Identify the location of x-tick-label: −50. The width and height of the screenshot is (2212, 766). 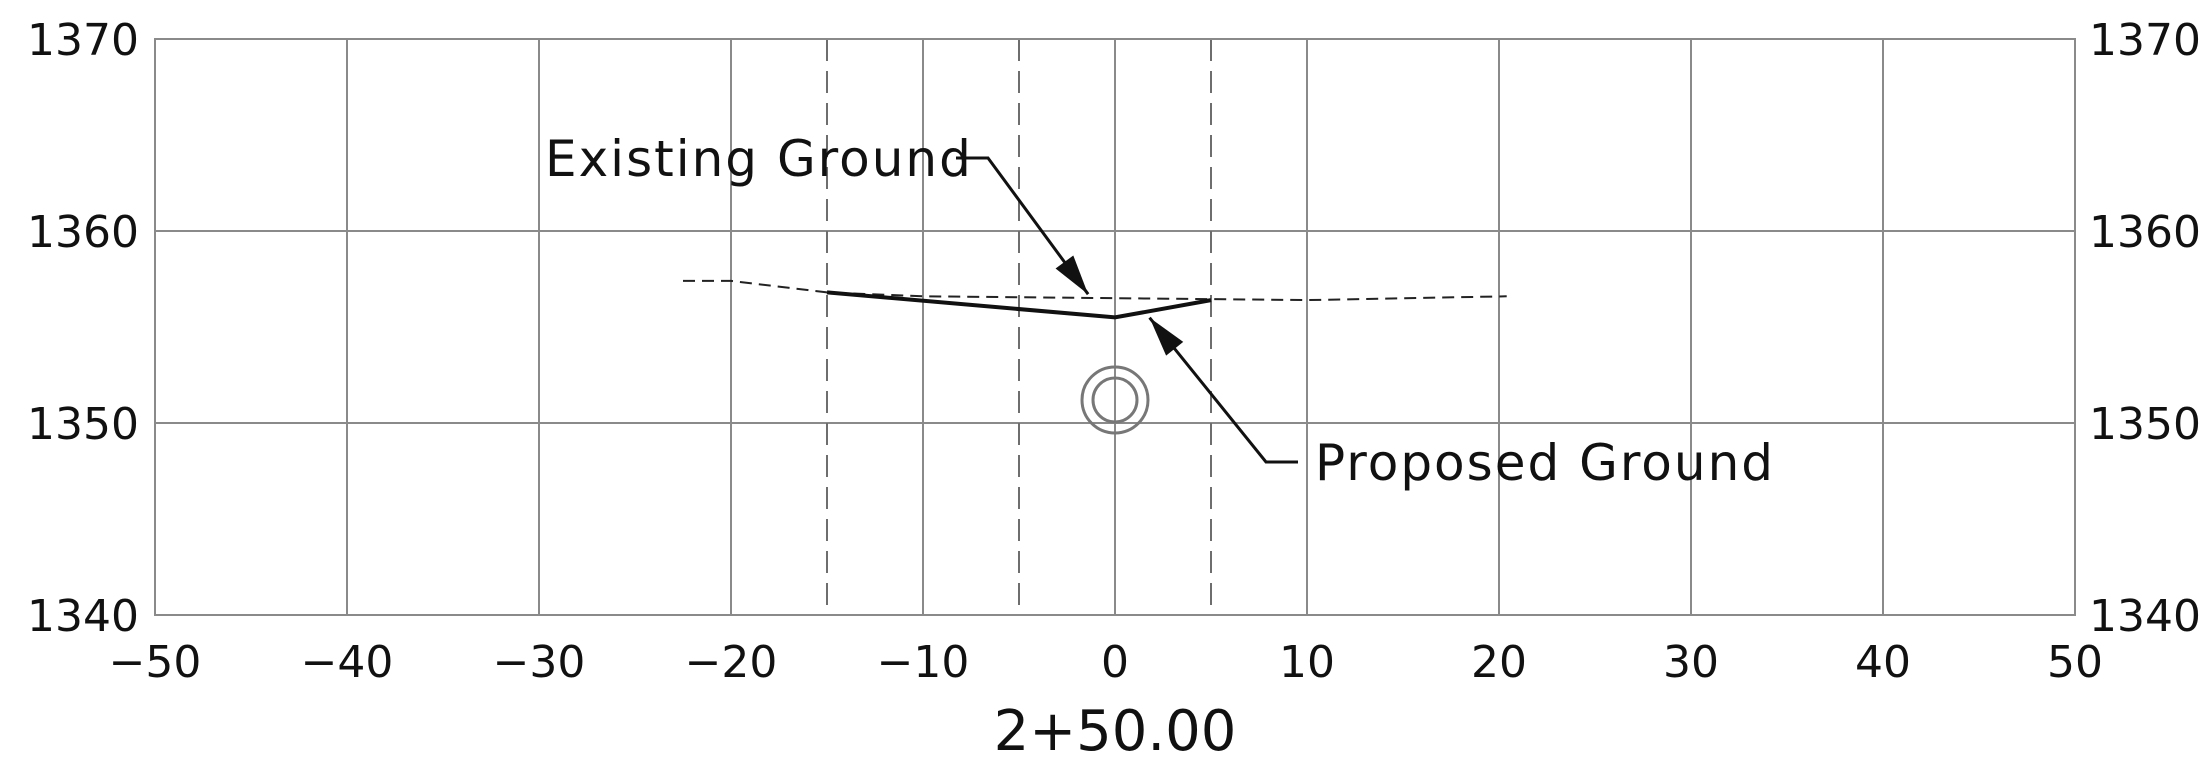
(155, 662).